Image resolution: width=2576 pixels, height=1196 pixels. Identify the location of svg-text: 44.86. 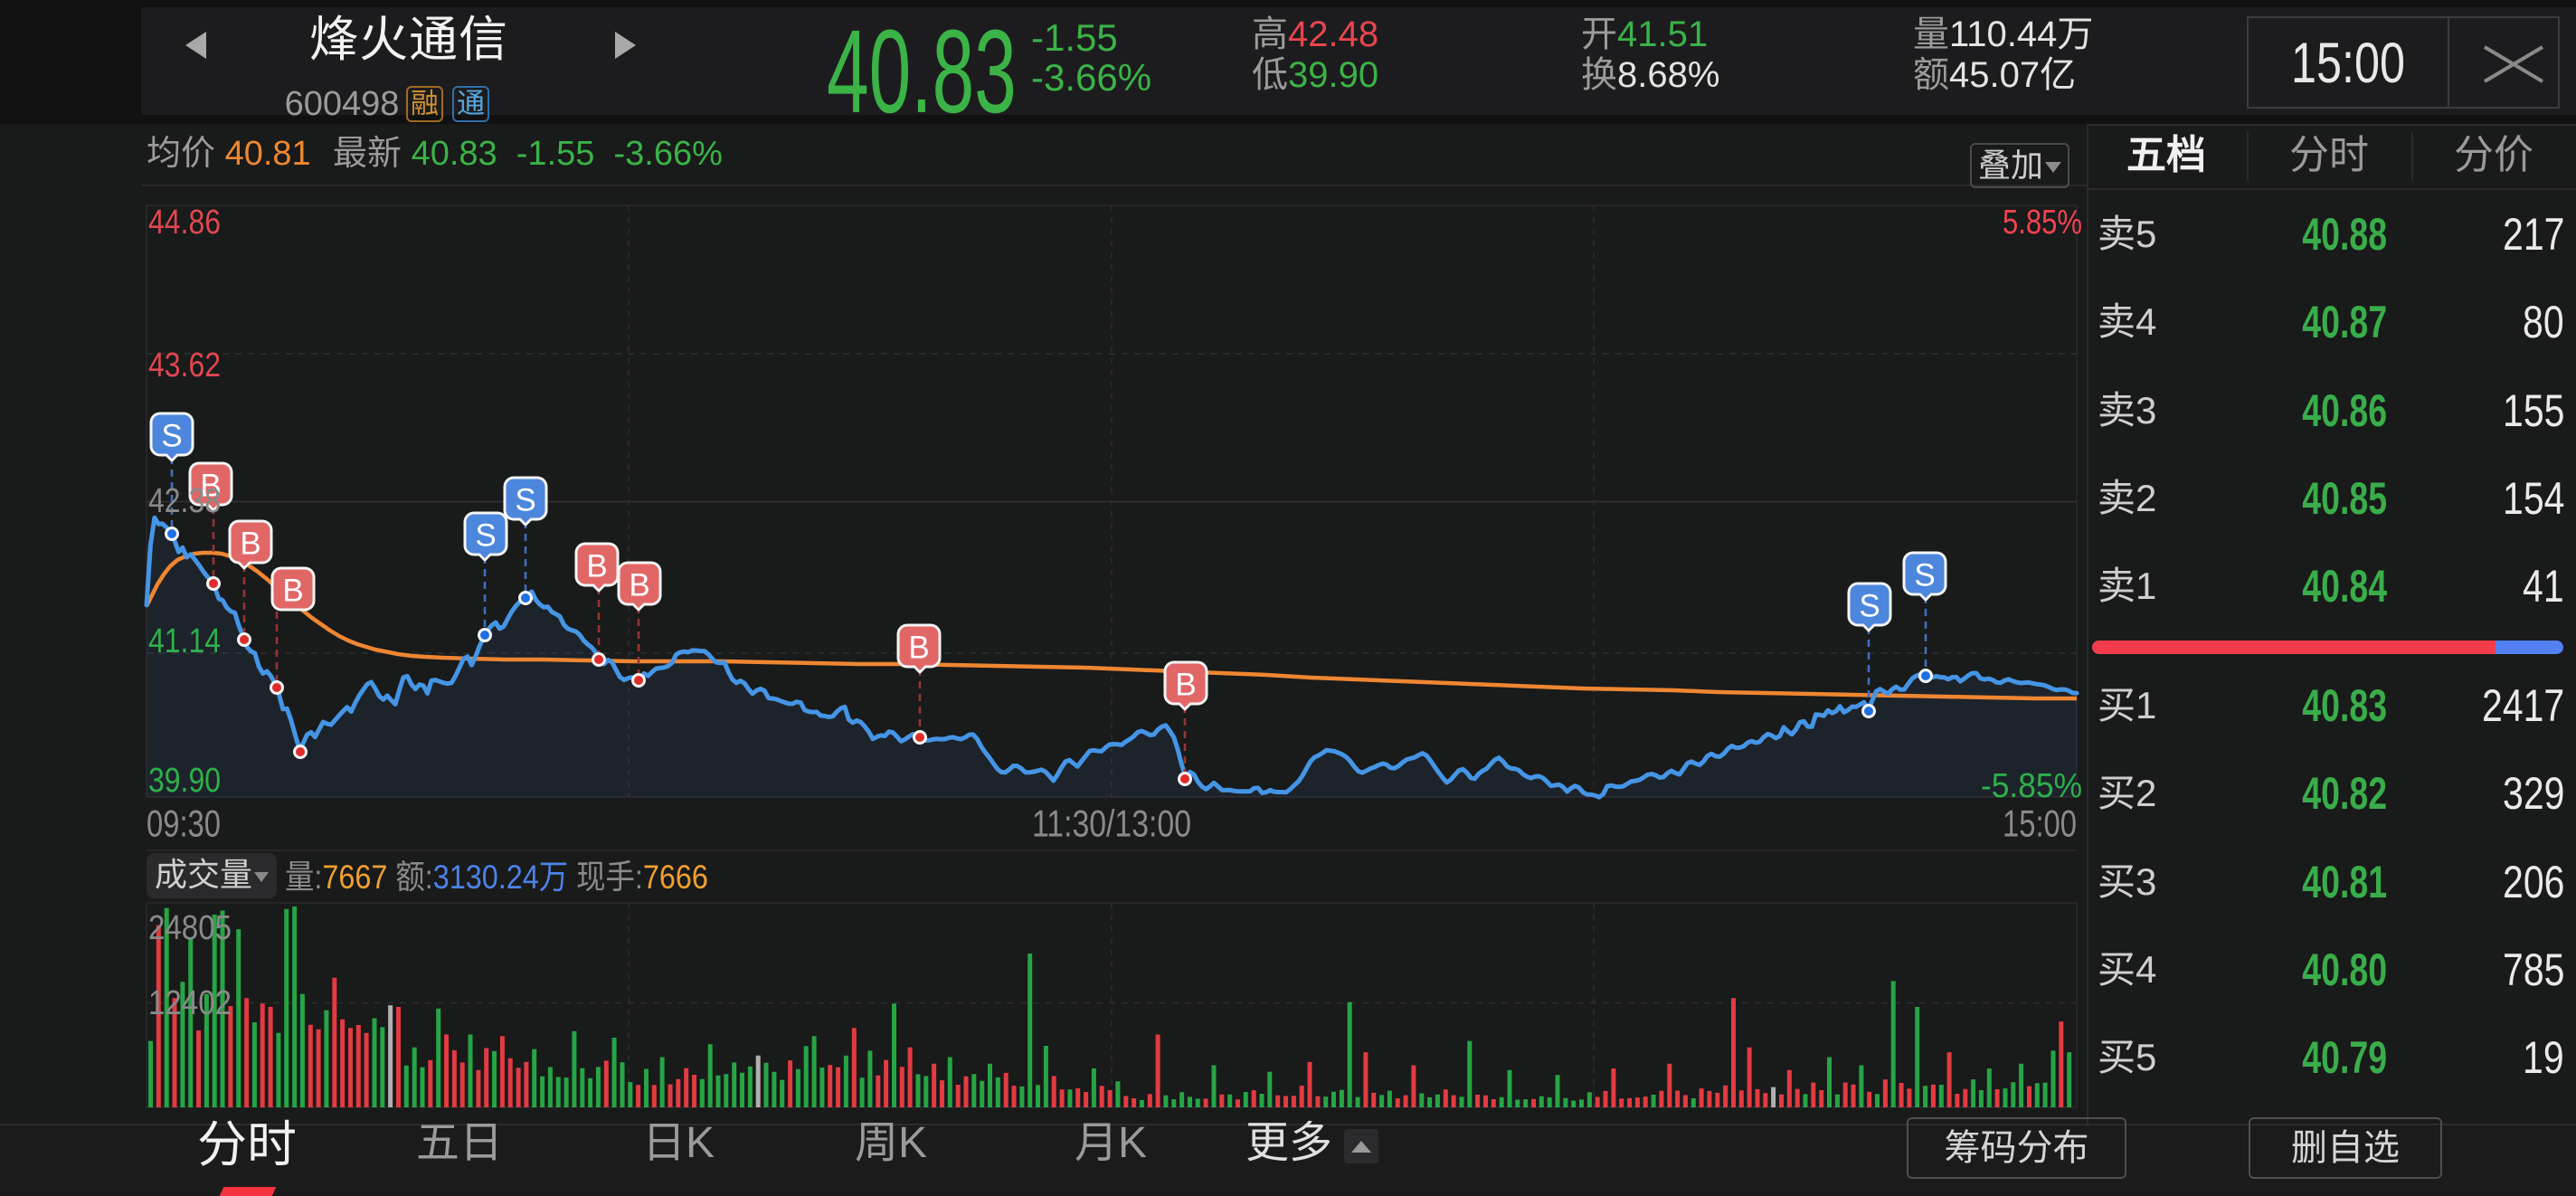
(184, 223).